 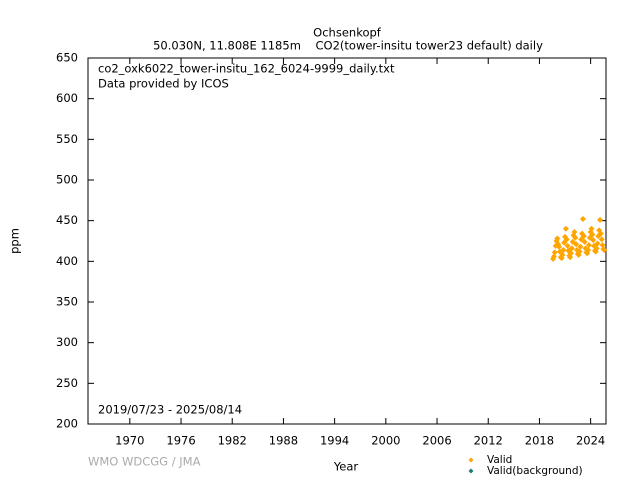 I want to click on credit-annotation: WMO WDCGG / JMA, so click(x=144, y=462).